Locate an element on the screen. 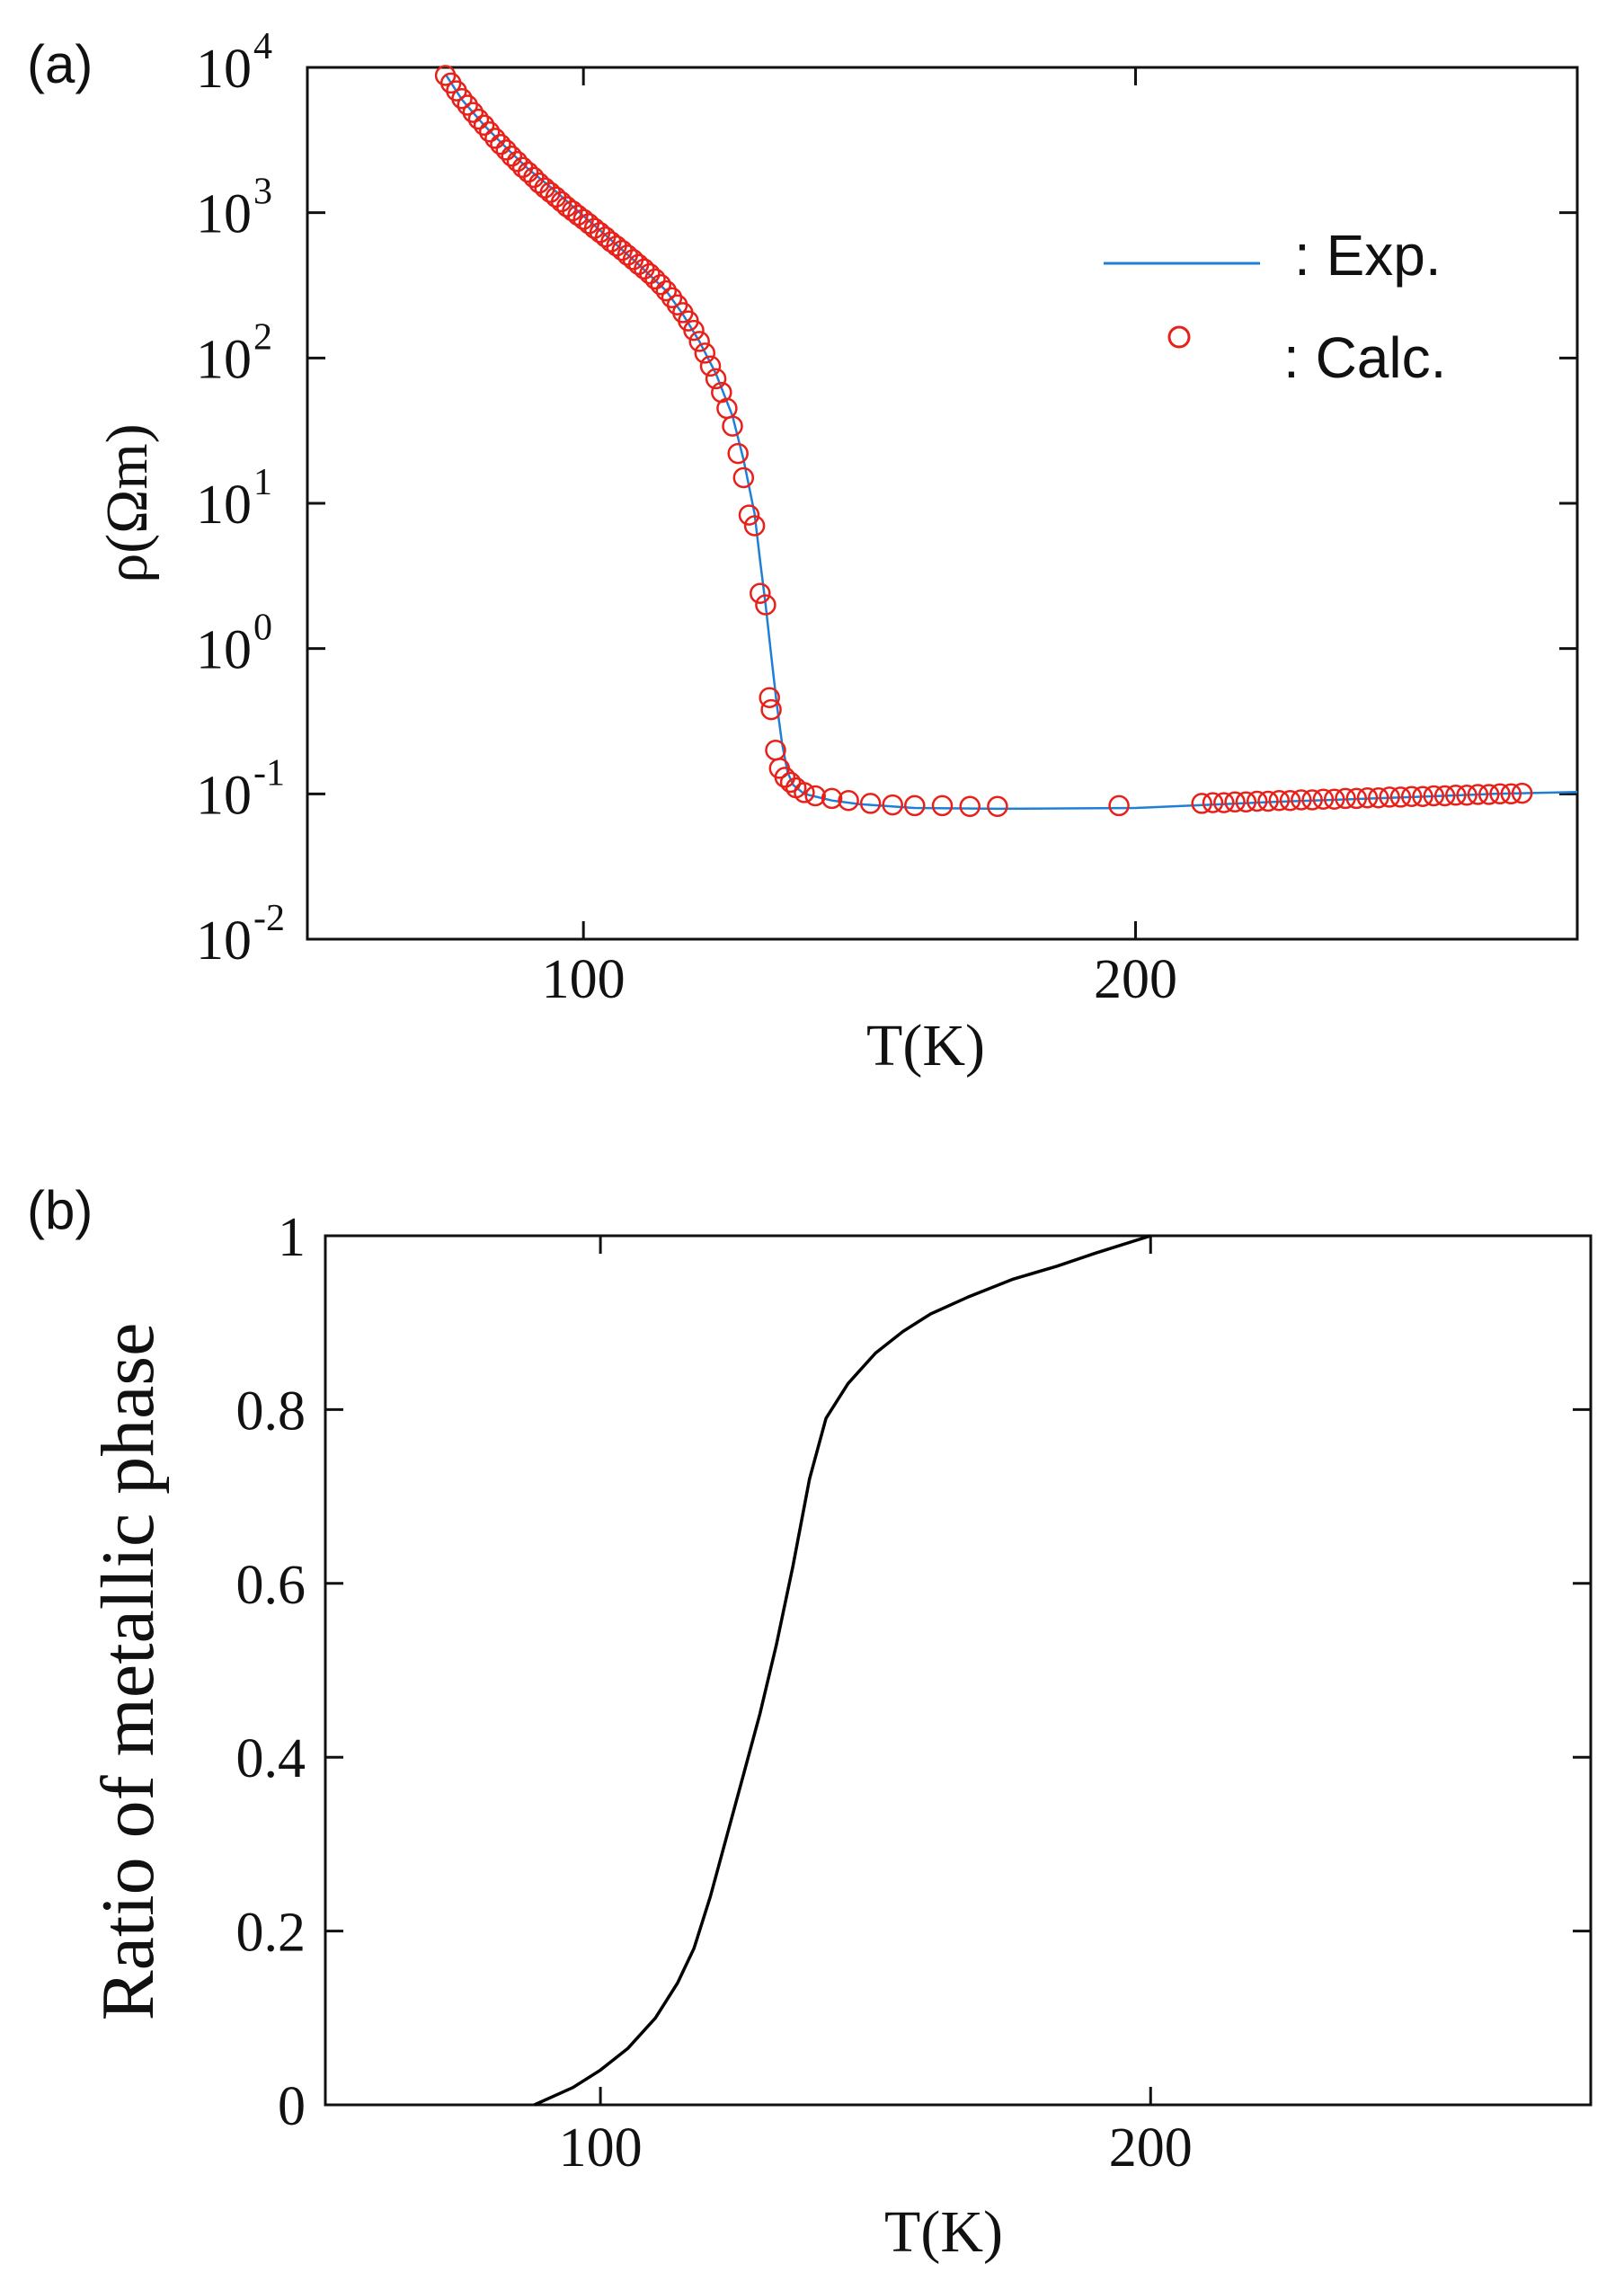 Image resolution: width=1624 pixels, height=2281 pixels. legend-calc-swatch is located at coordinates (1179, 337).